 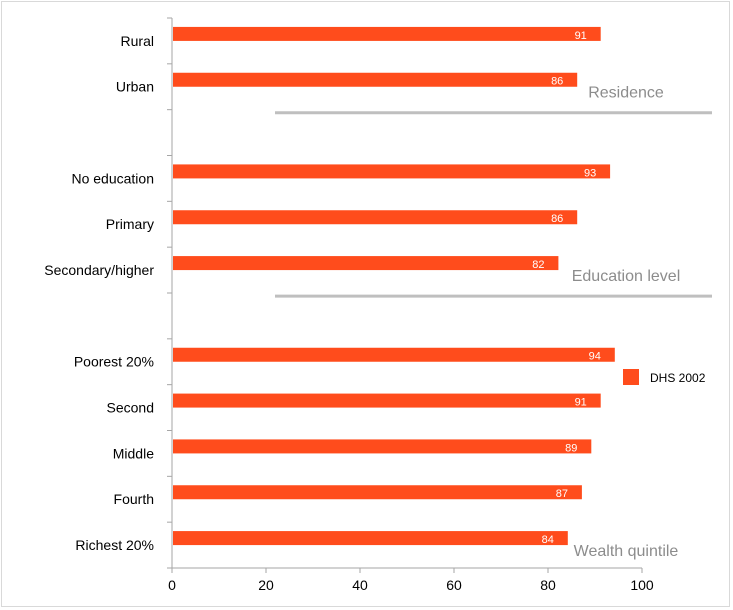 What do you see at coordinates (631, 377) in the screenshot?
I see `legend-swatch` at bounding box center [631, 377].